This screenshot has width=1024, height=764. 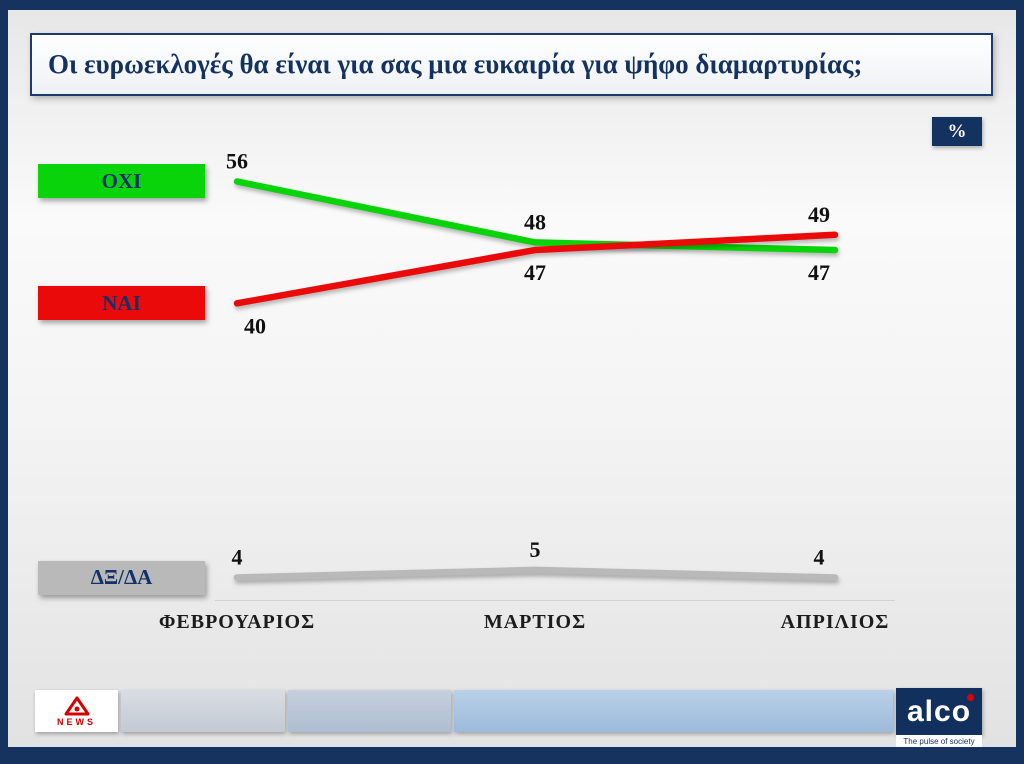 I want to click on alpha-news-label: NEWS, so click(x=76, y=721).